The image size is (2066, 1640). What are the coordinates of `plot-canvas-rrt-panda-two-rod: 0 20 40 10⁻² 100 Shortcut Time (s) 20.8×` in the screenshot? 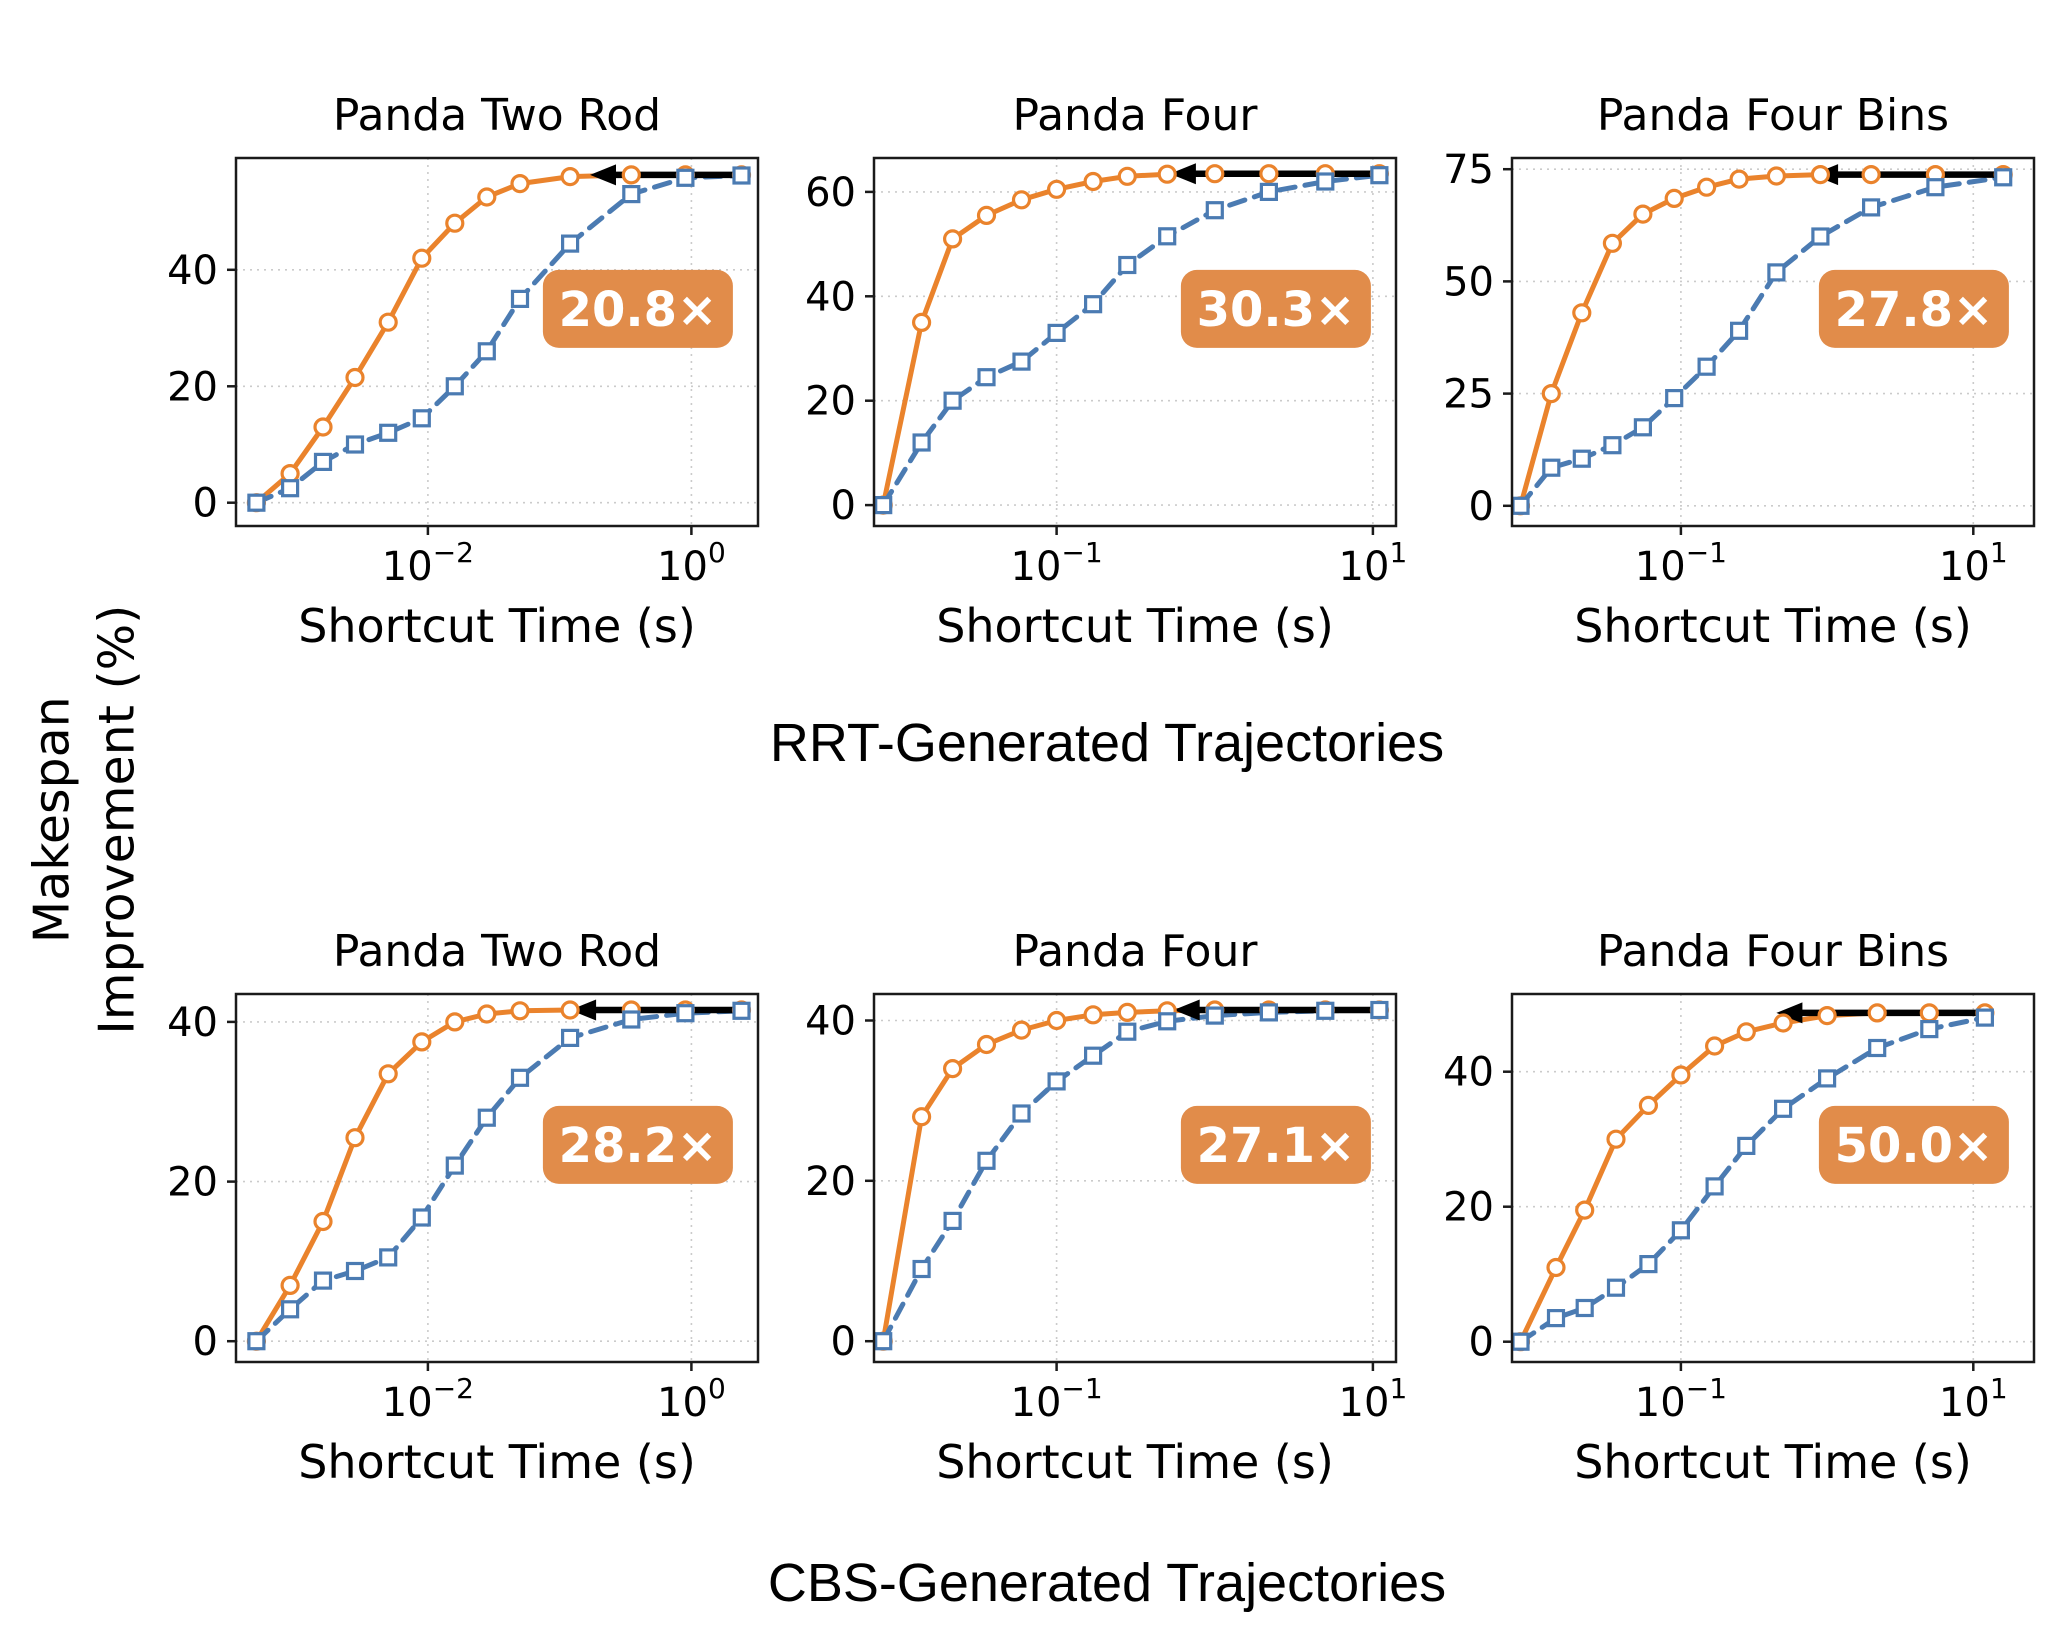 It's located at (463, 404).